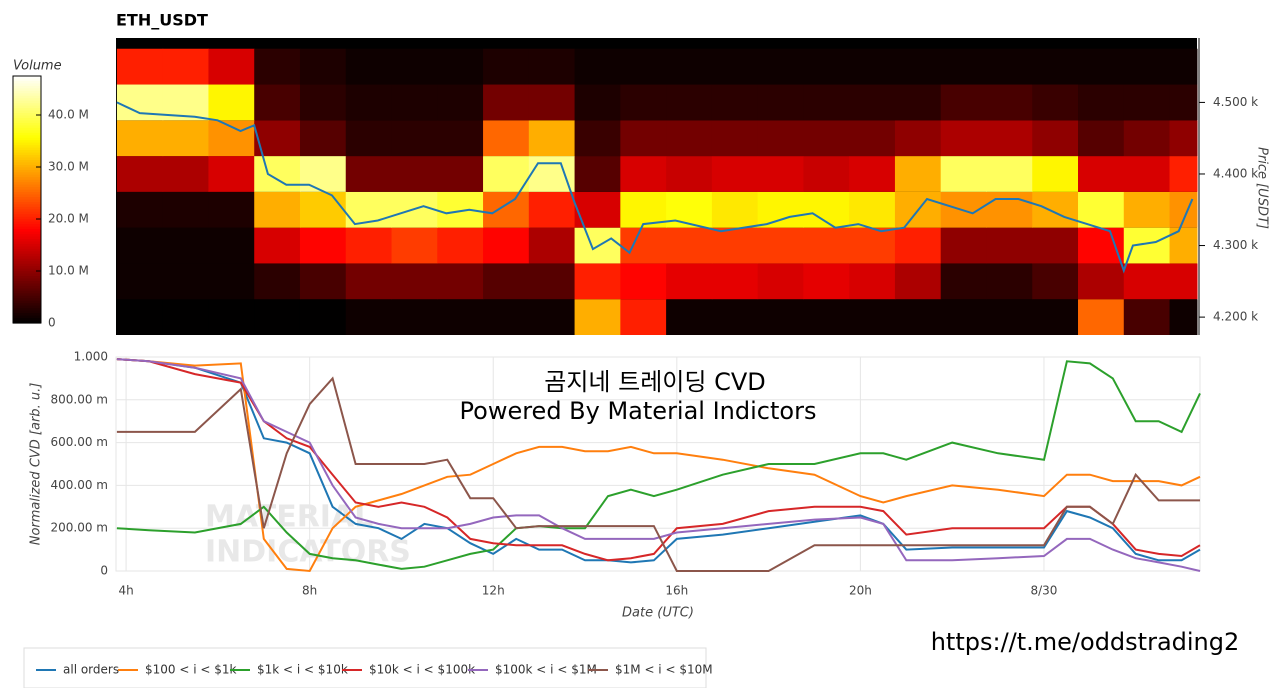 The height and width of the screenshot is (692, 1280). What do you see at coordinates (104, 571) in the screenshot?
I see `y-tick-label: 0` at bounding box center [104, 571].